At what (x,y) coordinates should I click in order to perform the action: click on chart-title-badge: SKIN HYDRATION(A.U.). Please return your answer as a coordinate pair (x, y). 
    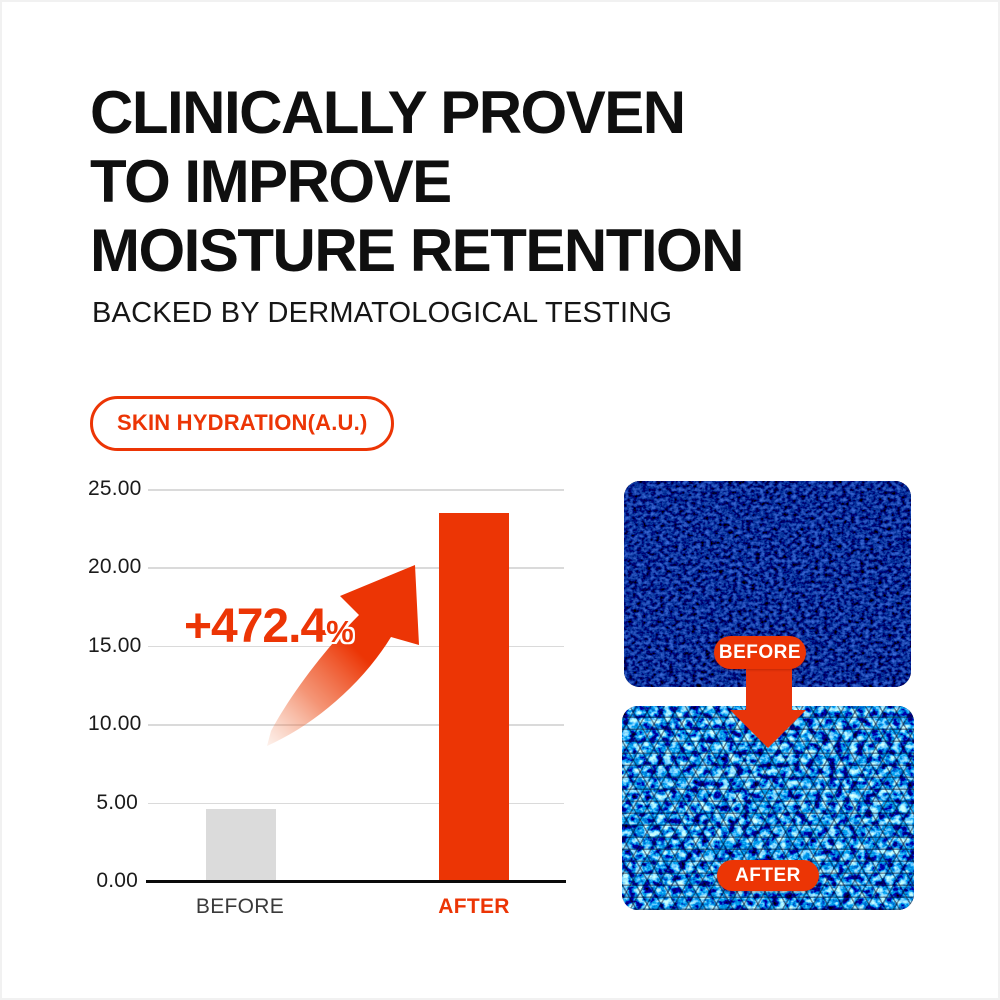
    Looking at the image, I should click on (242, 423).